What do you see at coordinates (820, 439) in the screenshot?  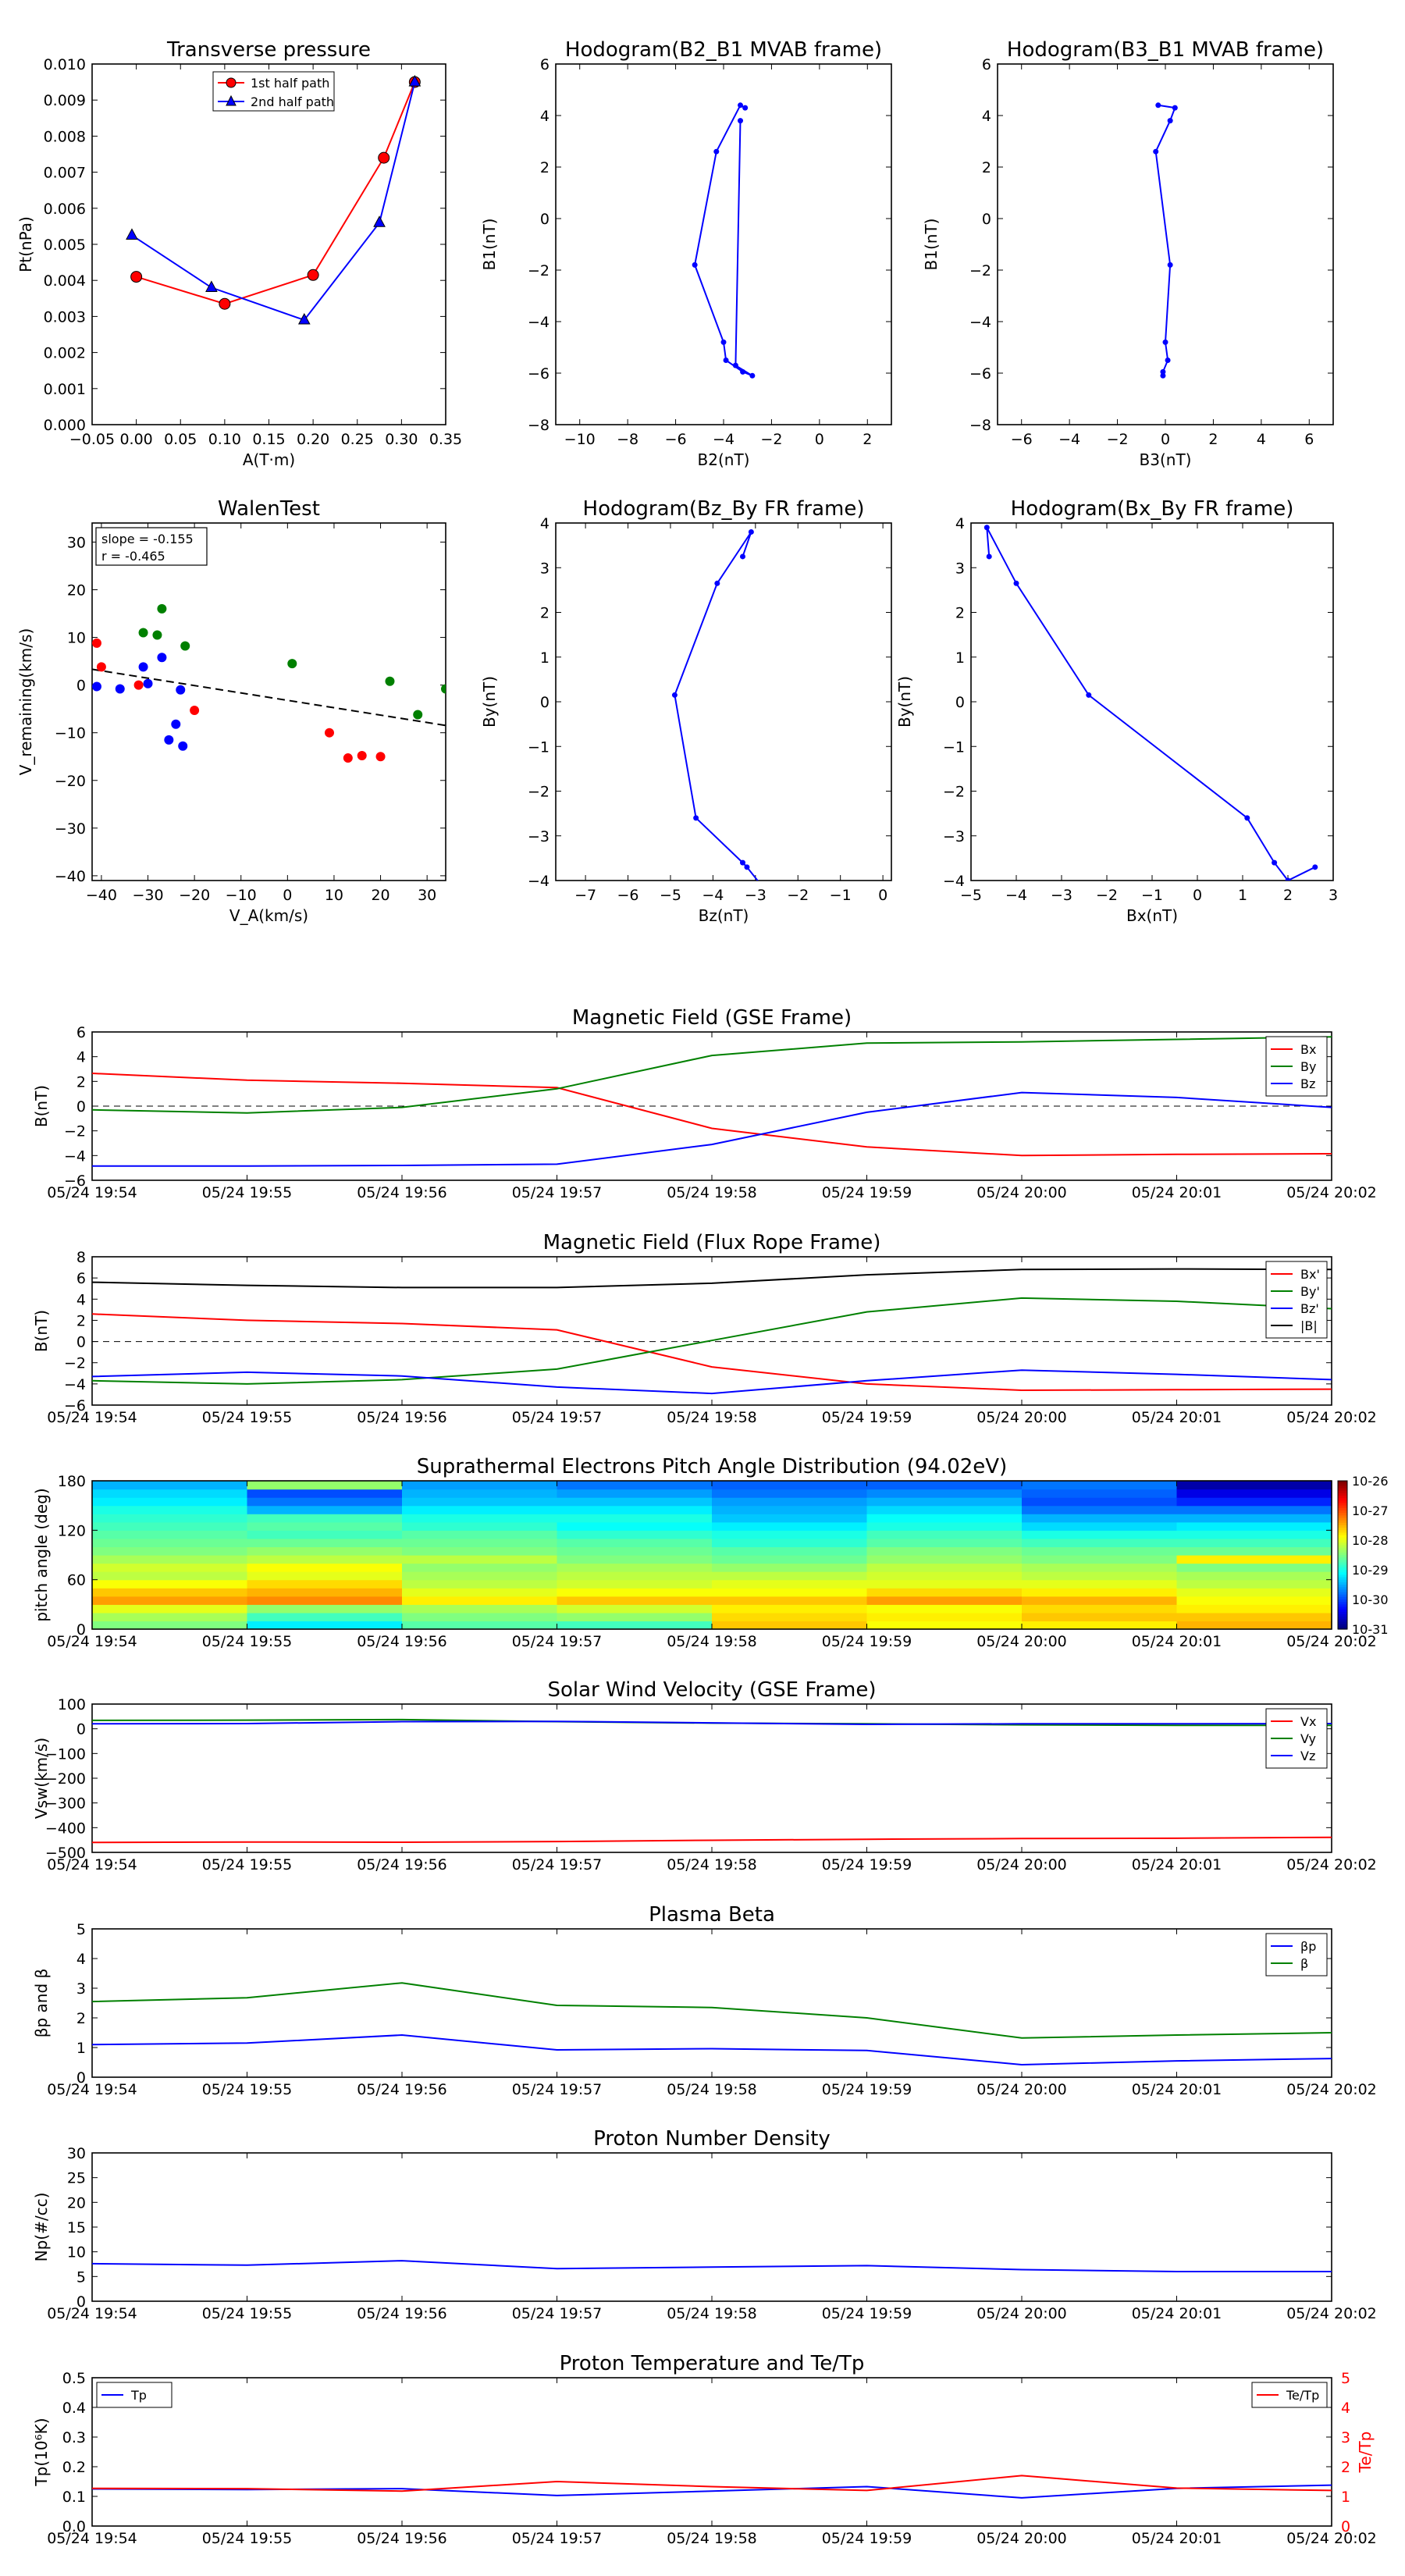 I see `x-tick-label: 0` at bounding box center [820, 439].